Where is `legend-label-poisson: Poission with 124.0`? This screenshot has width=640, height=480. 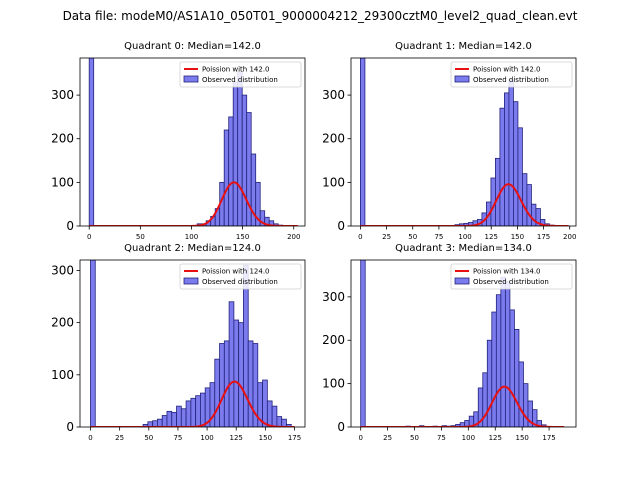 legend-label-poisson: Poission with 124.0 is located at coordinates (236, 272).